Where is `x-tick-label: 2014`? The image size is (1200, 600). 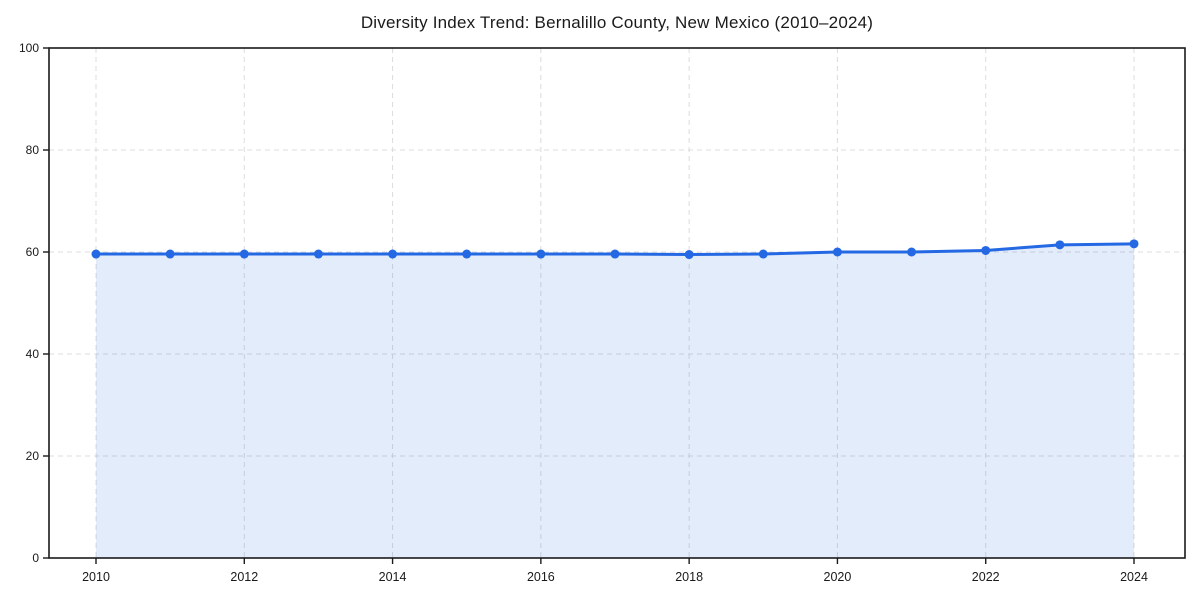 x-tick-label: 2014 is located at coordinates (393, 577).